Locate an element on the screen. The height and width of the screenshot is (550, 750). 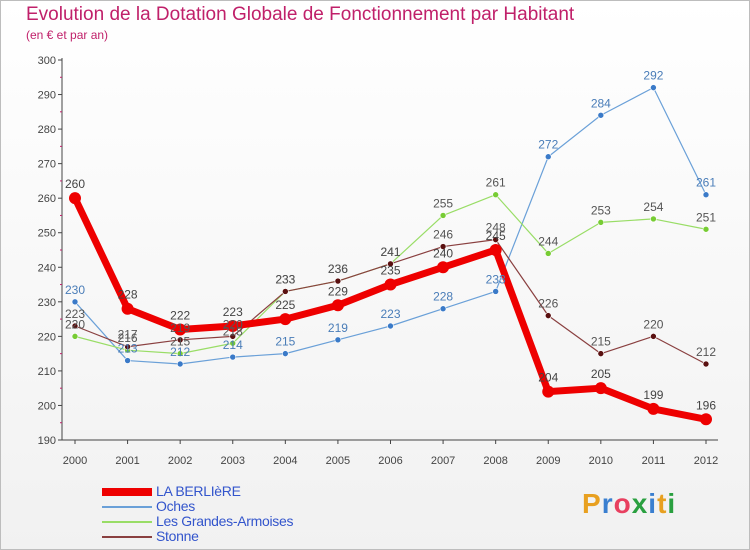
legend-item: Stonne is located at coordinates (252, 536).